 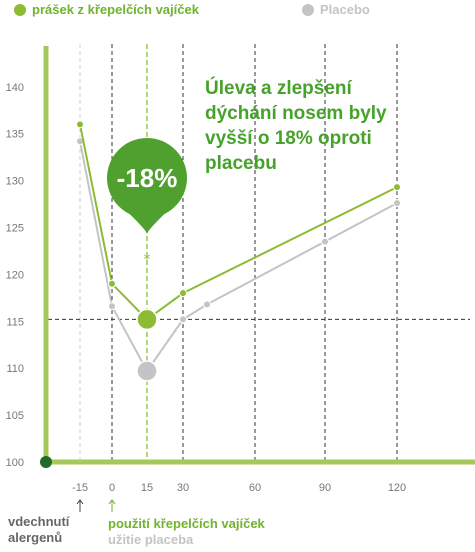 I want to click on y-tick-label: 135, so click(x=15, y=135).